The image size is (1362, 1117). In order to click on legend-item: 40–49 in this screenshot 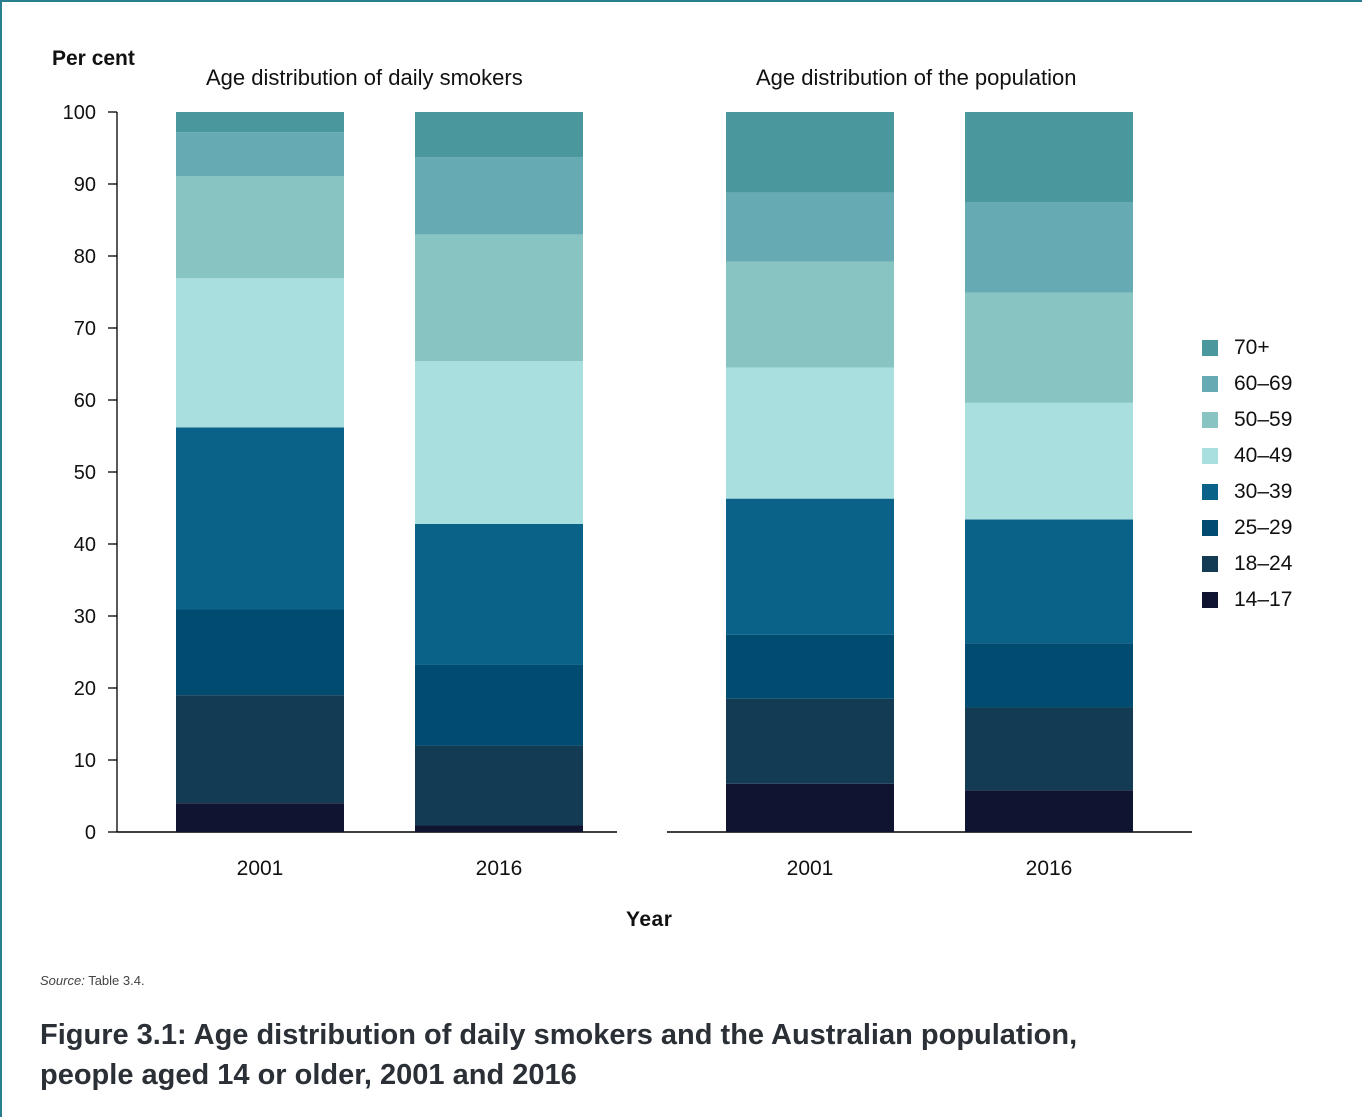, I will do `click(1247, 456)`.